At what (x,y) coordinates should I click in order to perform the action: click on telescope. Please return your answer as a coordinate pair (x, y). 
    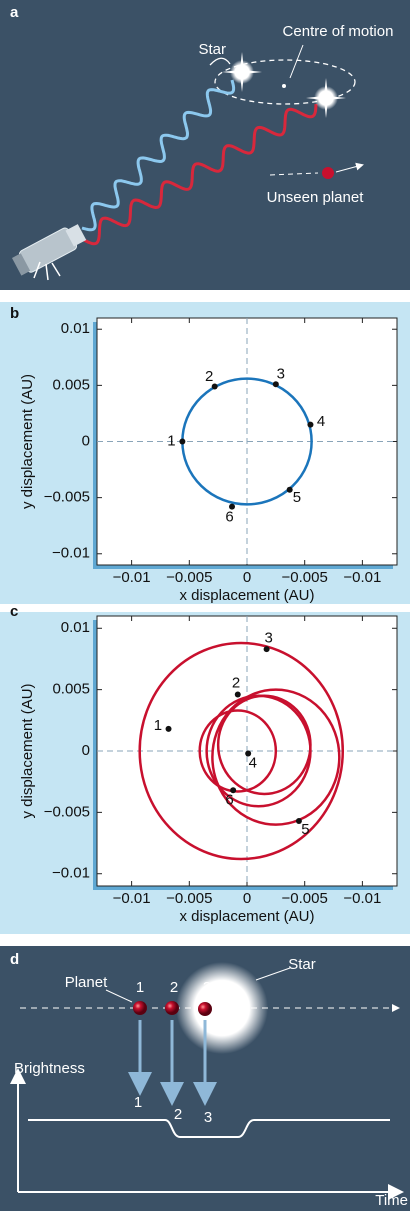
    Looking at the image, I should click on (49, 250).